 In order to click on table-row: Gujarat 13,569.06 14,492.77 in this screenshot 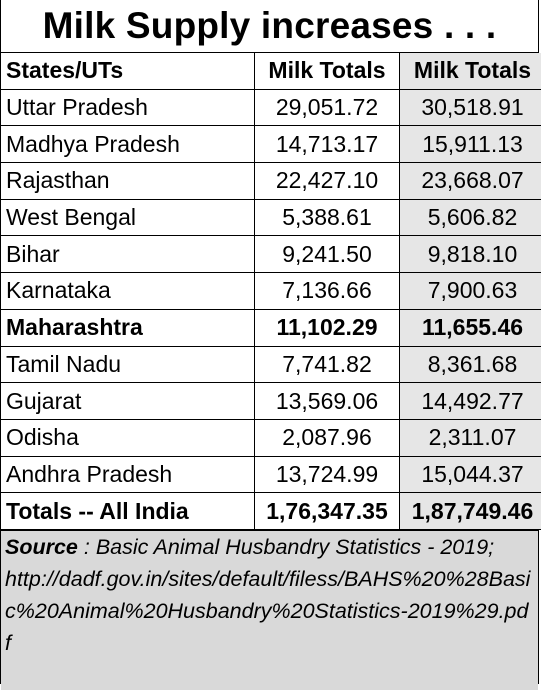, I will do `click(271, 401)`.